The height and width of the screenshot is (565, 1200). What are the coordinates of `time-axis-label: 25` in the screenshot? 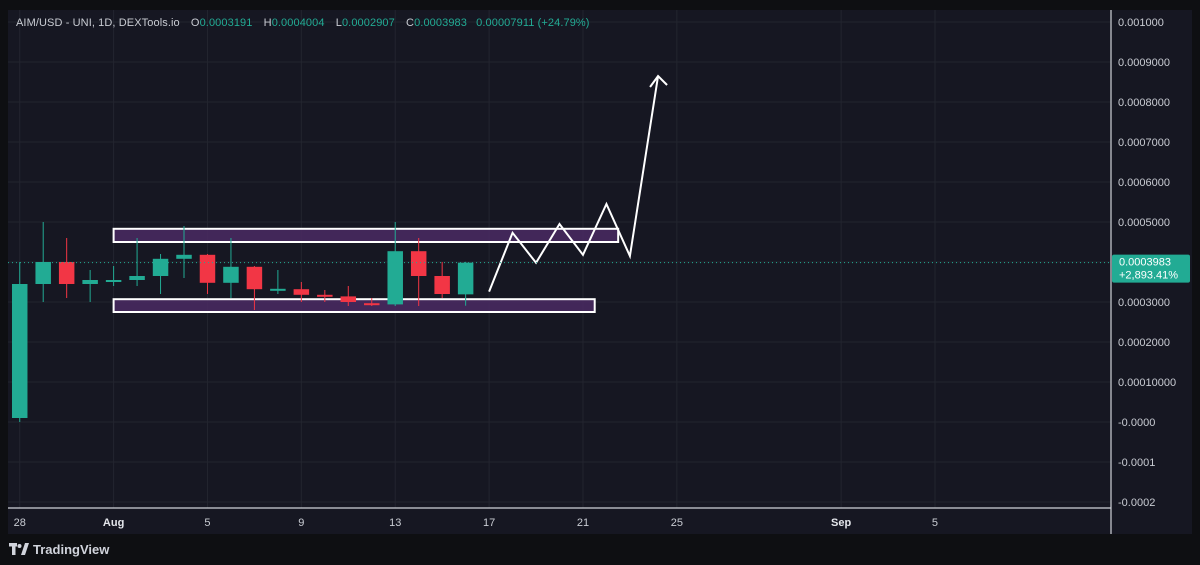 It's located at (677, 523).